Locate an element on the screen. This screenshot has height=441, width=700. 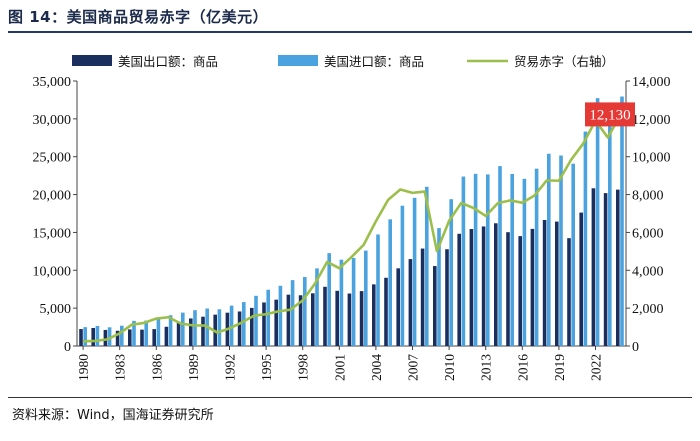
right-tick-label: 14,000 is located at coordinates (651, 82).